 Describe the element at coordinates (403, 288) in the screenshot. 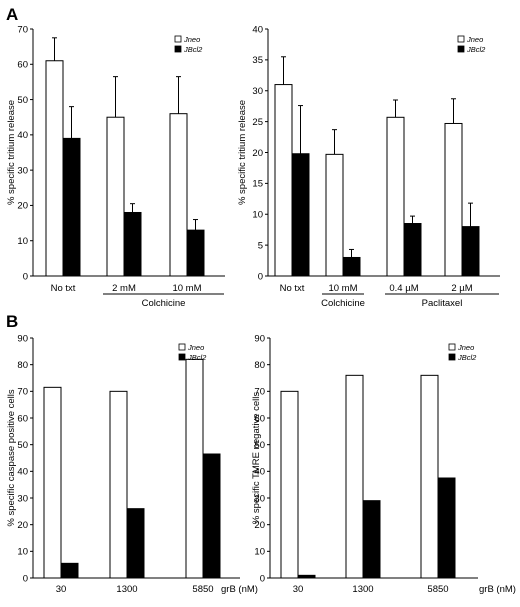

I see `x-category-label: 0.4 µM` at that location.